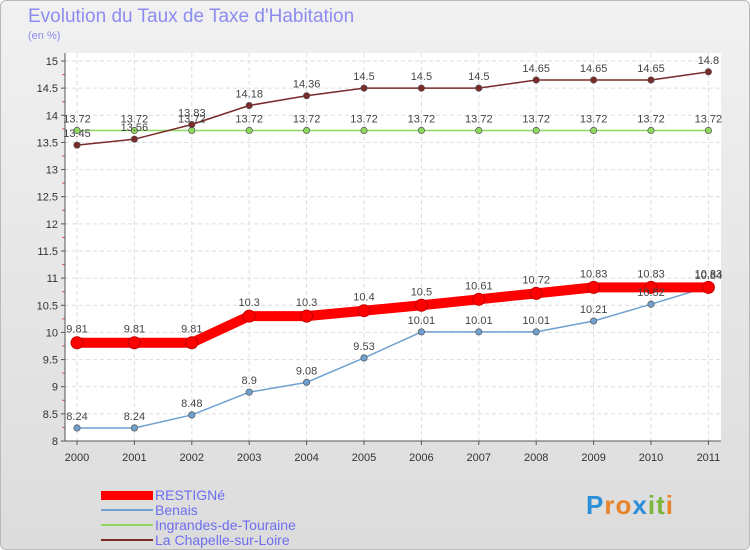  What do you see at coordinates (192, 114) in the screenshot?
I see `data-label: 13.83` at bounding box center [192, 114].